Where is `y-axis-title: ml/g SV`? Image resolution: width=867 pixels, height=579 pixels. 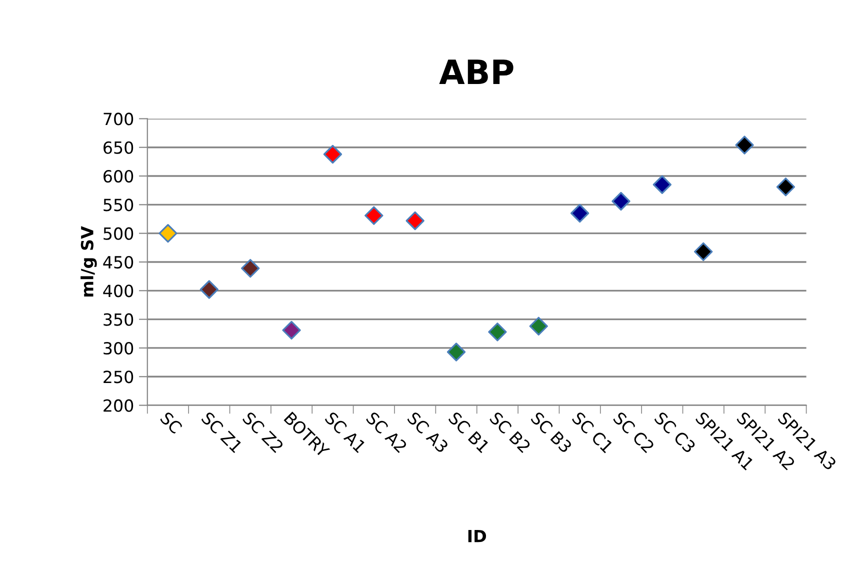
y-axis-title: ml/g SV is located at coordinates (88, 261).